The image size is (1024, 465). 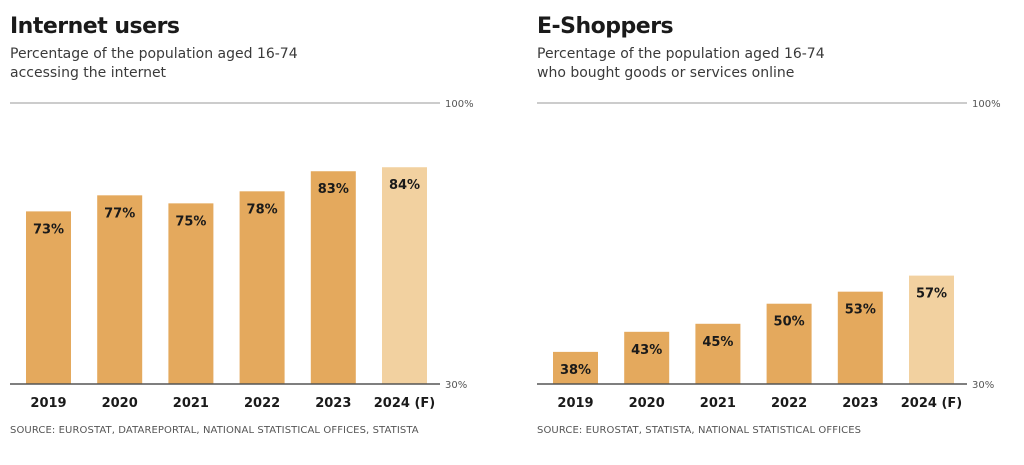 I want to click on subtitle-line-2: who bought goods or services online, so click(x=666, y=73).